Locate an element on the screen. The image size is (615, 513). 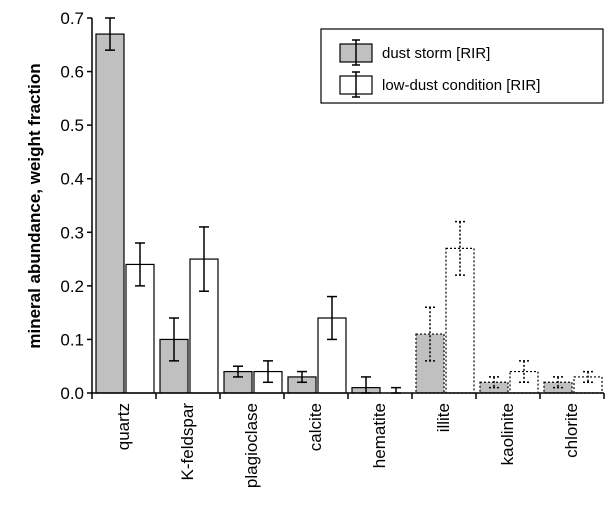
bar-low-dust-k-feldspar is located at coordinates (204, 326).